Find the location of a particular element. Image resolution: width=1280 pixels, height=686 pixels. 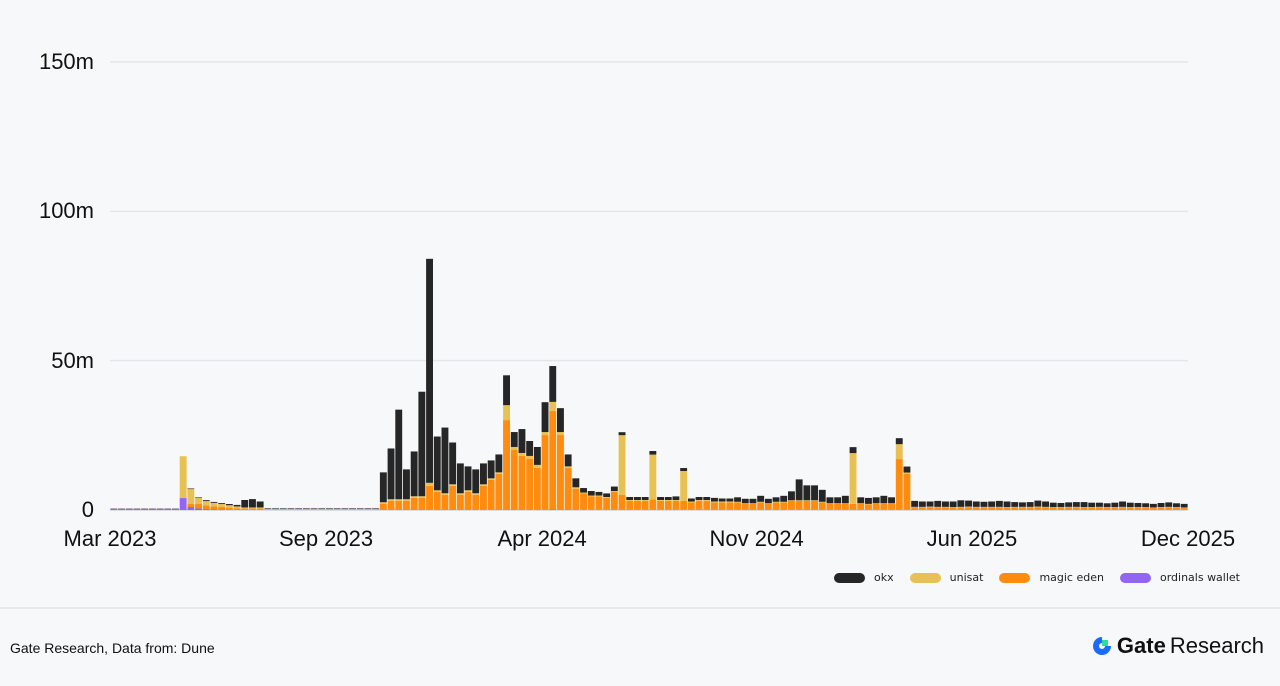

x-tick-label: Mar 2023 is located at coordinates (110, 538).